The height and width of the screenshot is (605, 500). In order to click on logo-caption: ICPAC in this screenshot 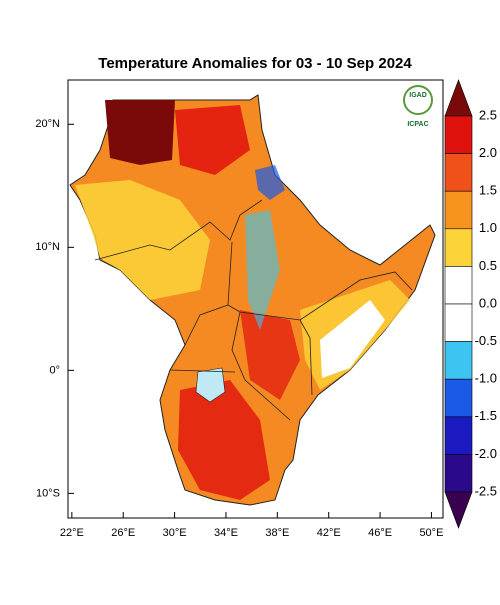, I will do `click(417, 124)`.